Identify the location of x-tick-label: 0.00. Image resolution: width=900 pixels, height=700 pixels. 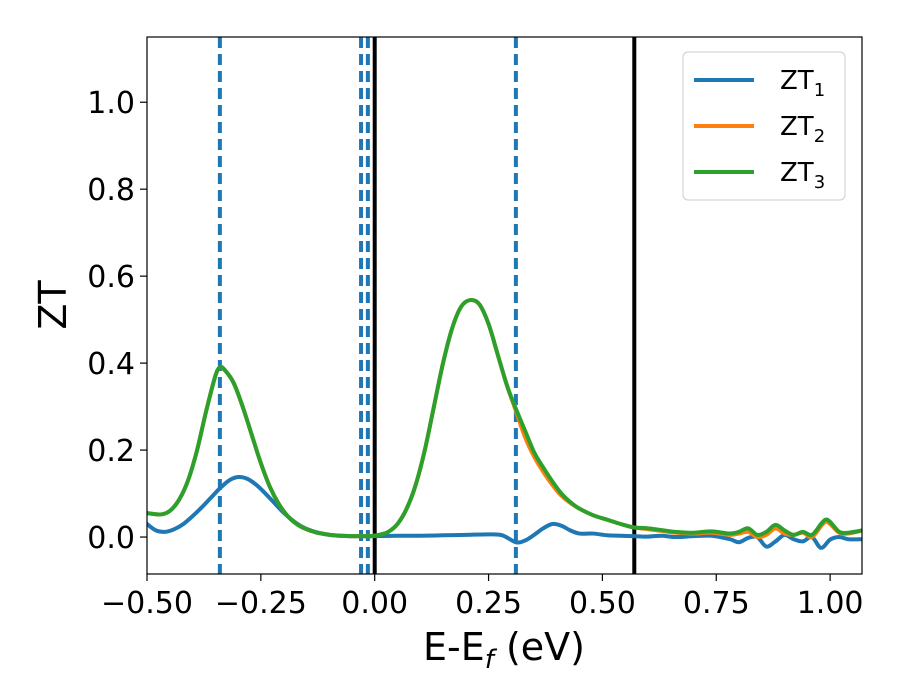
(374, 603).